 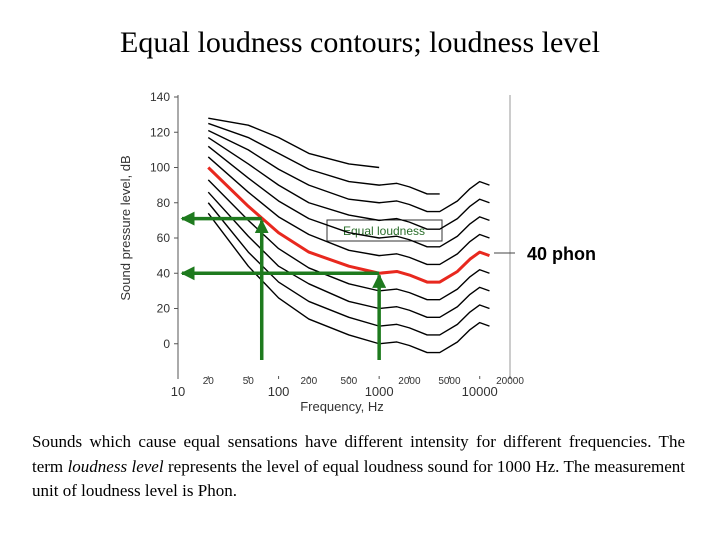 I want to click on x-tick-label: 10, so click(x=178, y=391).